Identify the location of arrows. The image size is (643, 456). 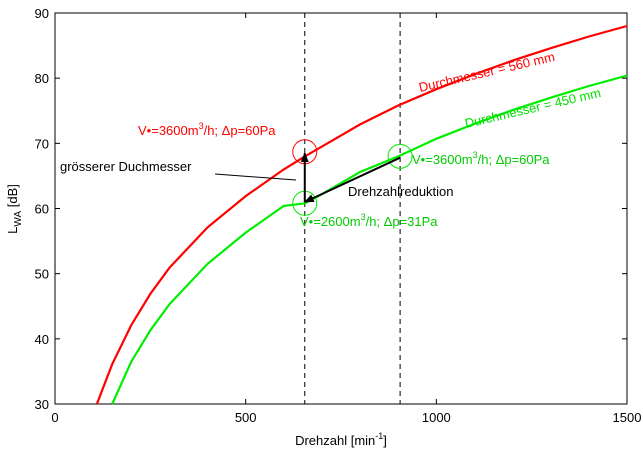
(350, 177).